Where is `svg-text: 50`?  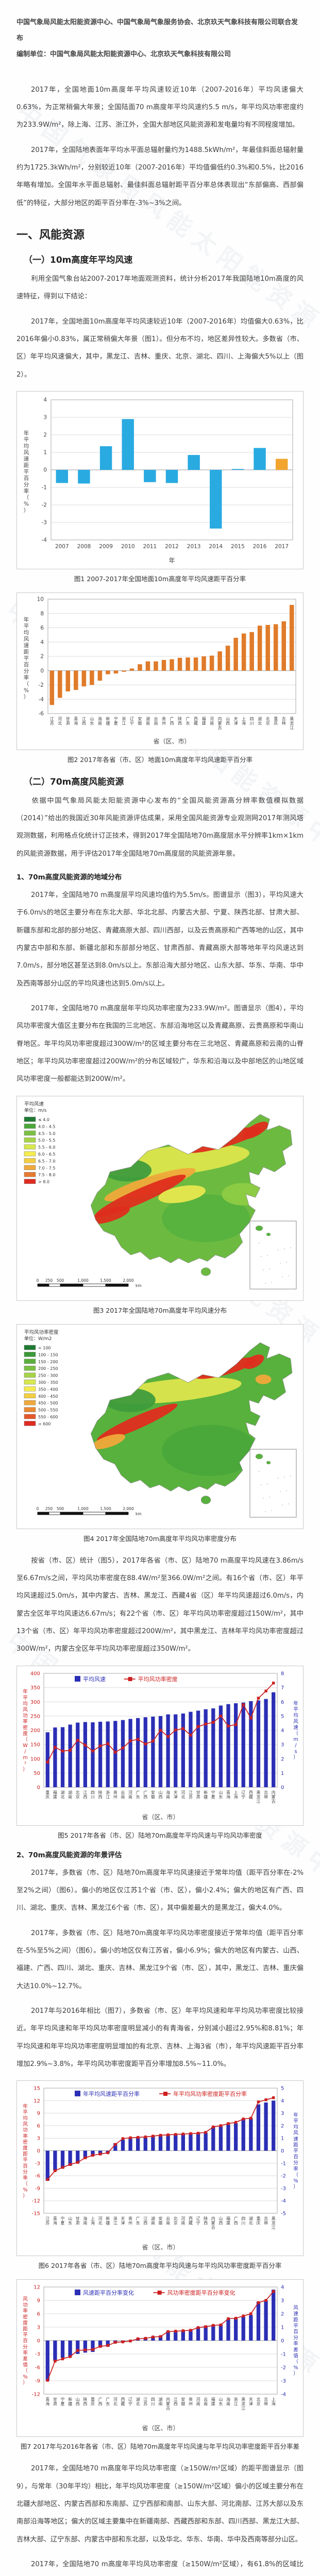
svg-text: 50 is located at coordinates (36, 1773).